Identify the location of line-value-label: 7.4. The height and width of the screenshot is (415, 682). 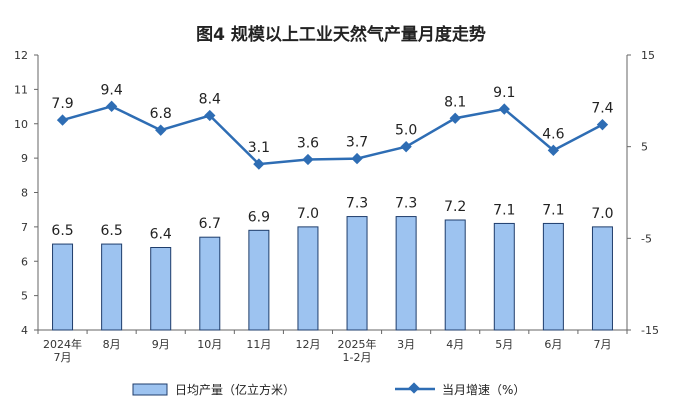
(602, 109).